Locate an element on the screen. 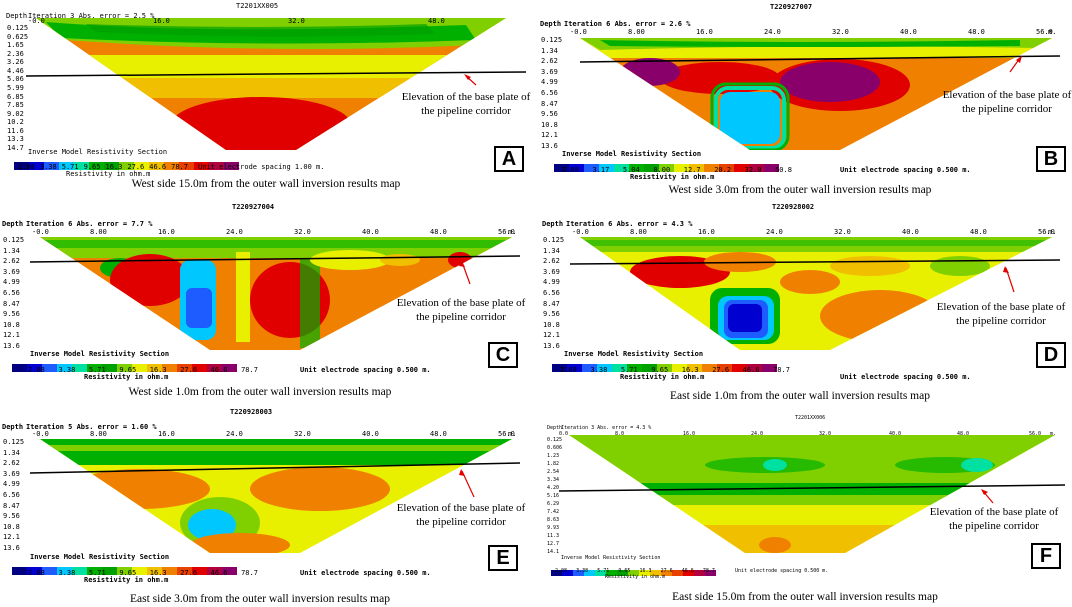 Image resolution: width=1072 pixels, height=607 pixels. panel-letter: A is located at coordinates (509, 159).